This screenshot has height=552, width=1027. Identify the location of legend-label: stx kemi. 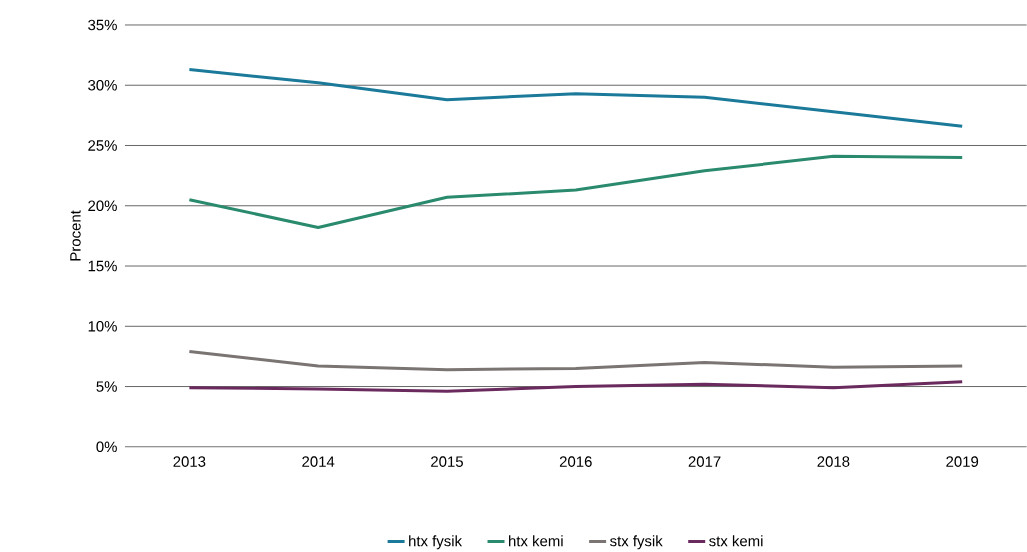
(736, 541).